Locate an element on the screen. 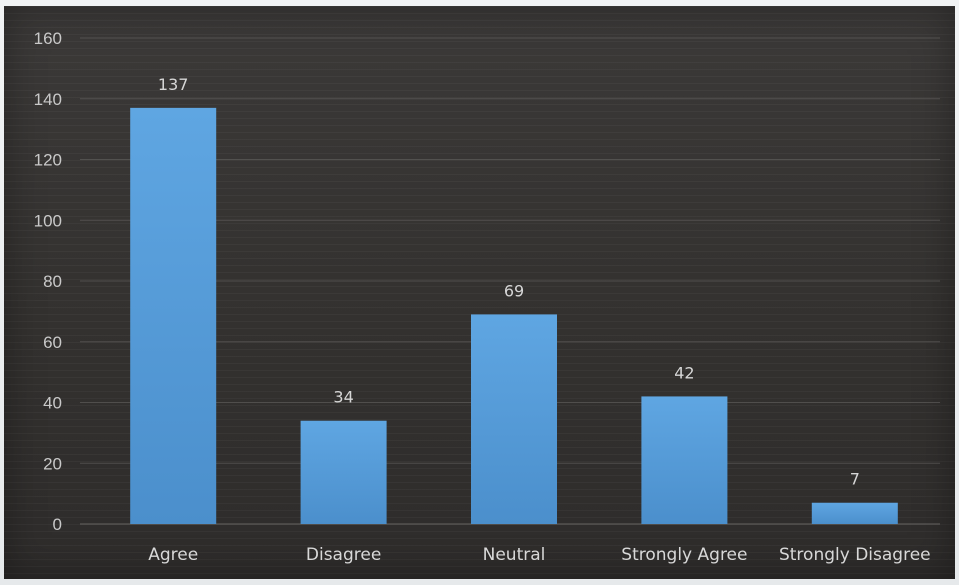 This screenshot has height=585, width=959. y-tick-label: 120 is located at coordinates (48, 160).